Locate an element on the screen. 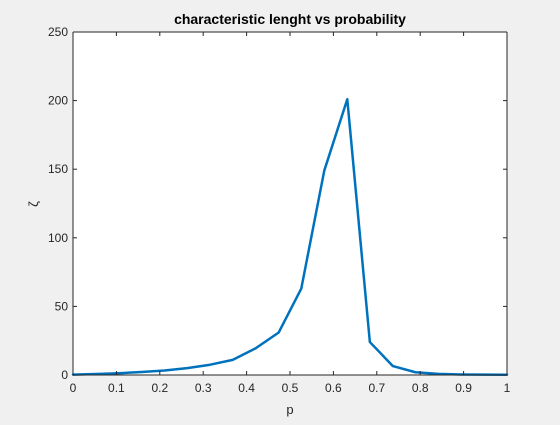 This screenshot has height=425, width=560. x-tick-label: 0.1 is located at coordinates (116, 388).